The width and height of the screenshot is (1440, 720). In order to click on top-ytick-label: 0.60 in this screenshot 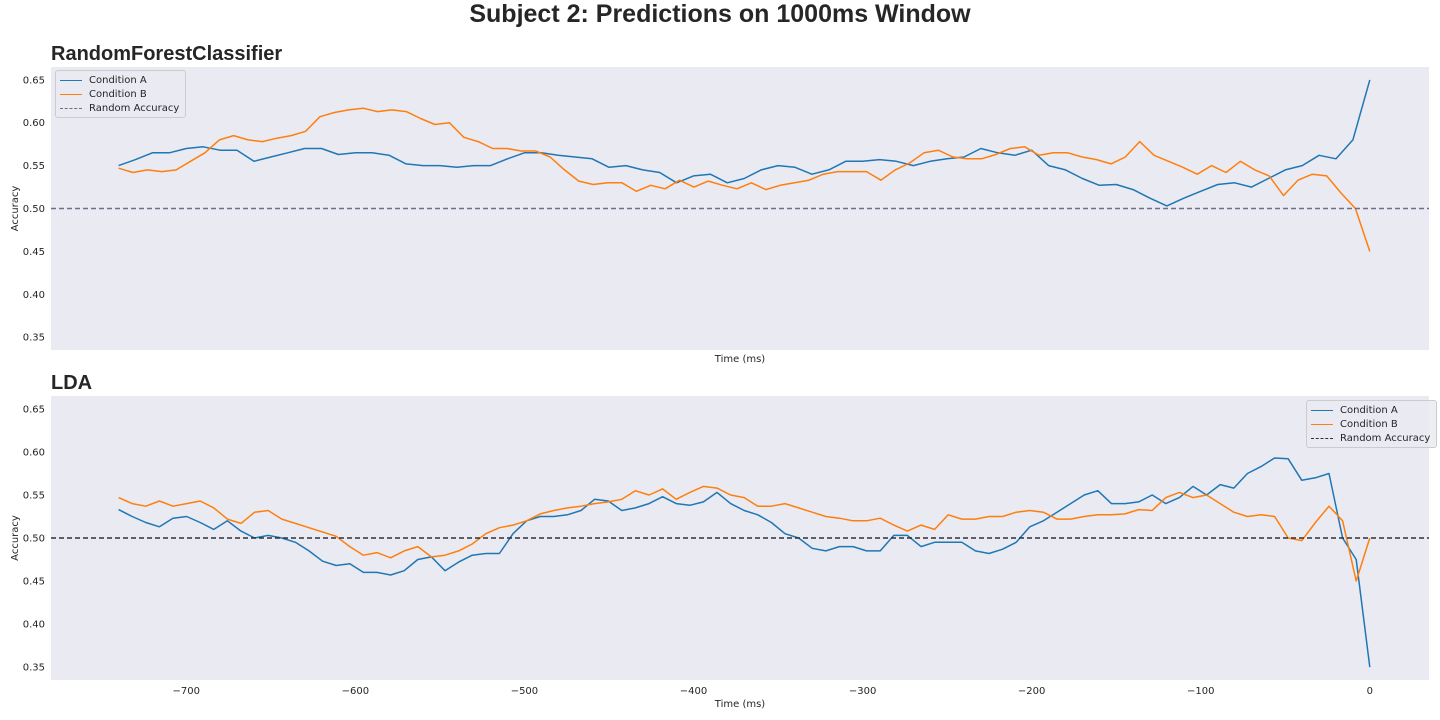, I will do `click(34, 123)`.